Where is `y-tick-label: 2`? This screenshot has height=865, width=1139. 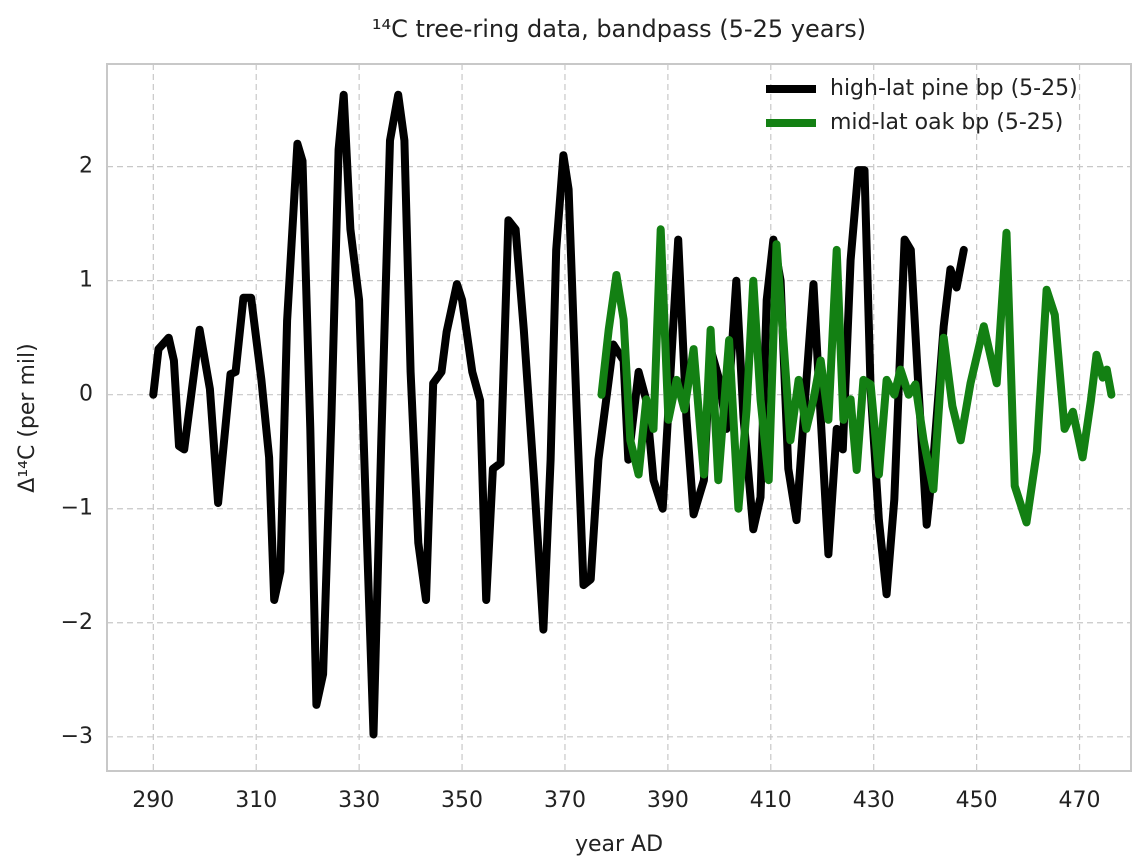 y-tick-label: 2 is located at coordinates (86, 166).